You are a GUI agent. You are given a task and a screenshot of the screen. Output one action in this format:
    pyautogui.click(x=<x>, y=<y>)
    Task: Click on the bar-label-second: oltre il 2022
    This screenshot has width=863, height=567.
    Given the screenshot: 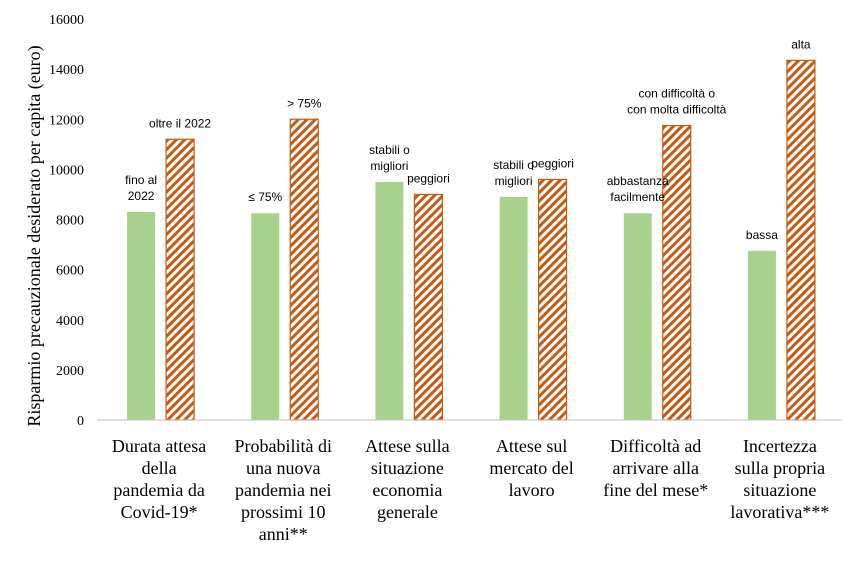 What is the action you would take?
    pyautogui.click(x=180, y=123)
    